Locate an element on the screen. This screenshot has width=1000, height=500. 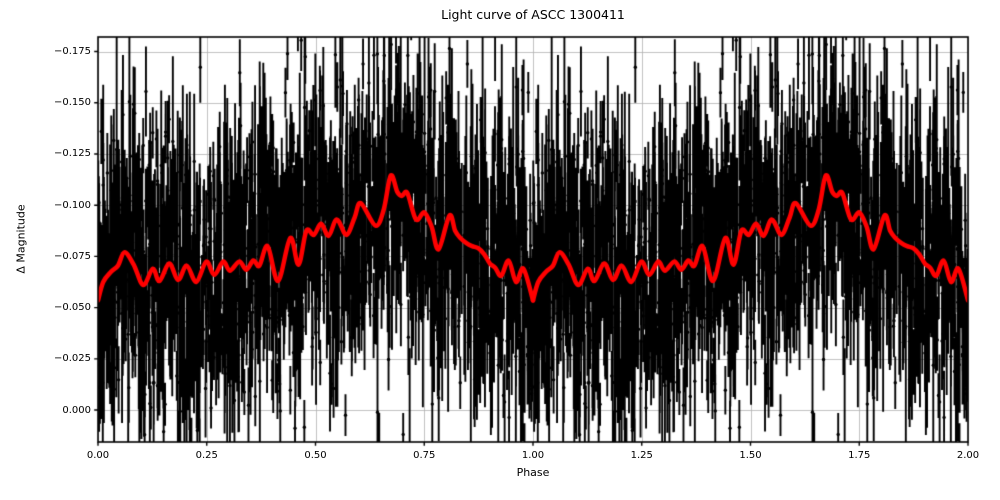
chart-title: Light curve of ASCC 1300411 is located at coordinates (533, 14).